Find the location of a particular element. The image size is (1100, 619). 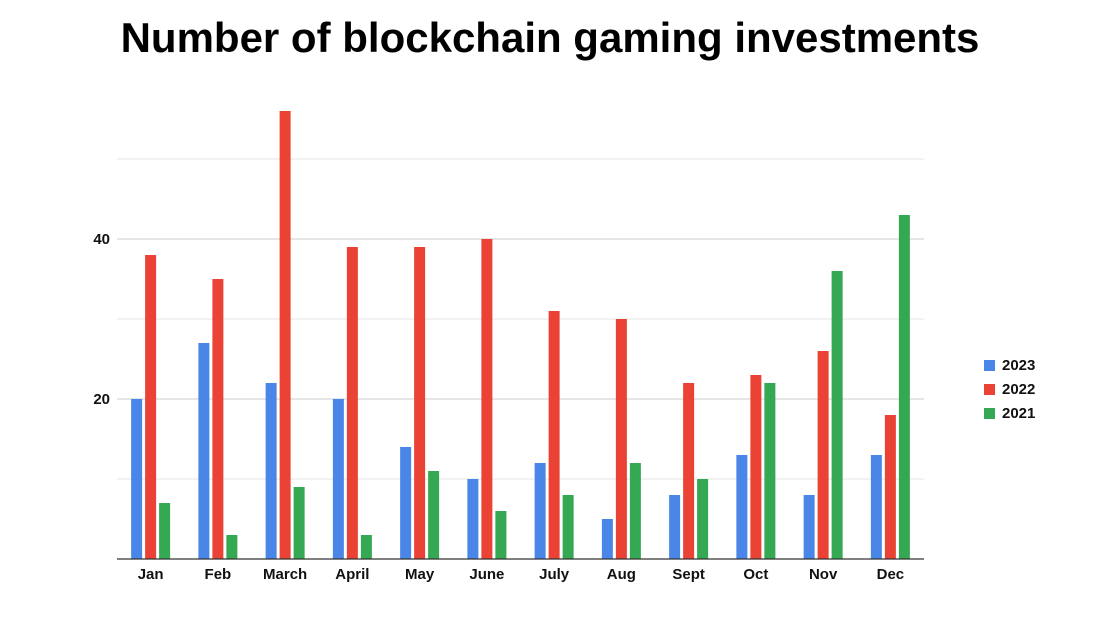

chart-title: Number of blockchain gaming investments is located at coordinates (550, 37).